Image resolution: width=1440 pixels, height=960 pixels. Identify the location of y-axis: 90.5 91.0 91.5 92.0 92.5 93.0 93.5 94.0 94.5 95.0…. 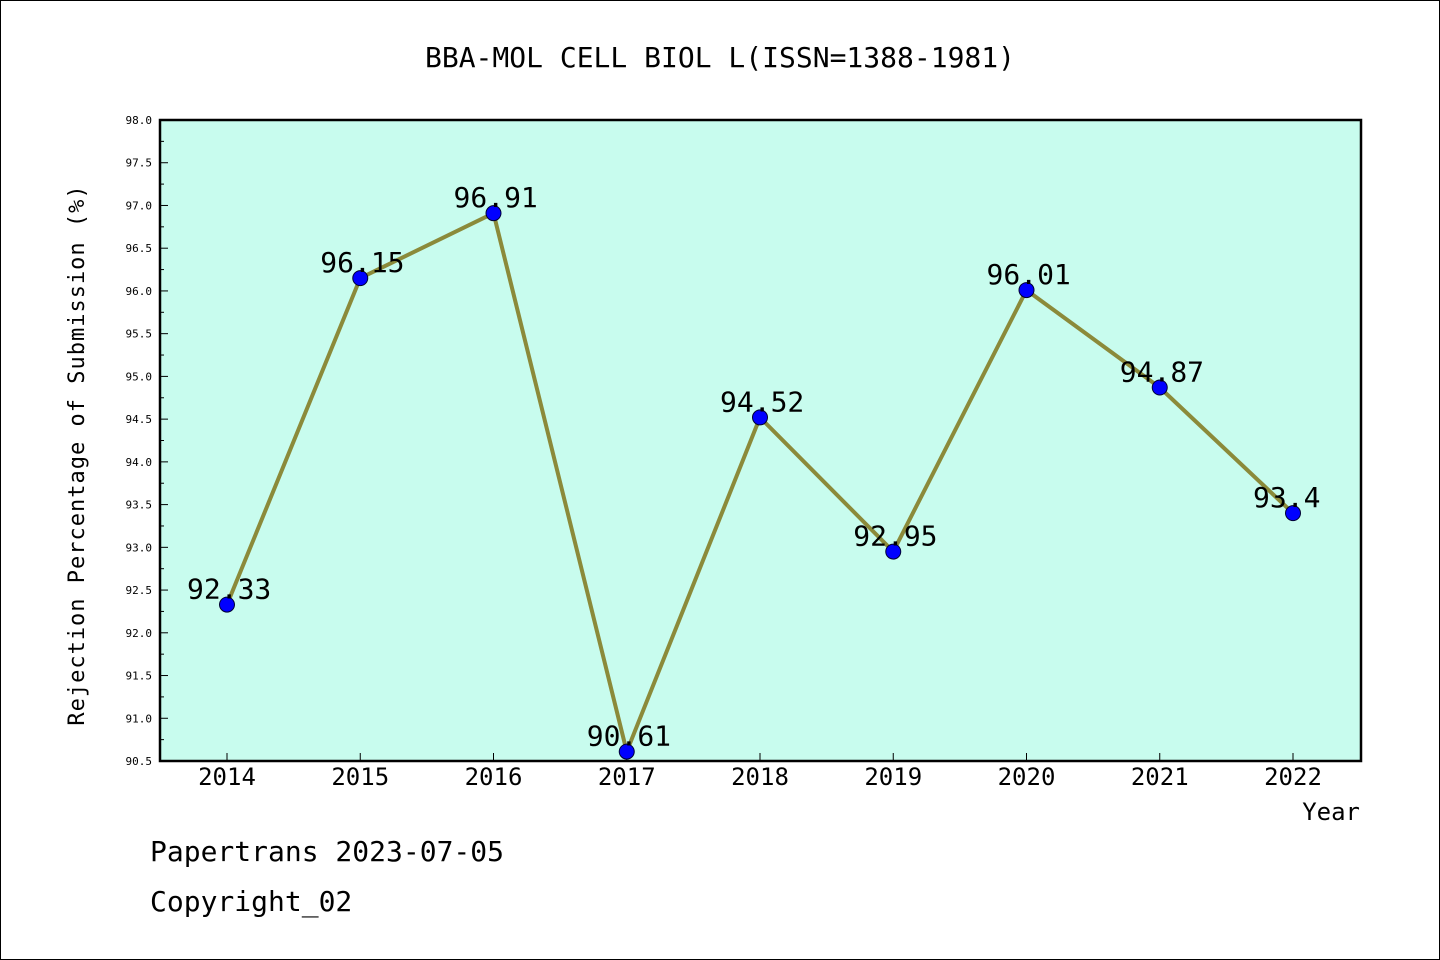
(147, 441).